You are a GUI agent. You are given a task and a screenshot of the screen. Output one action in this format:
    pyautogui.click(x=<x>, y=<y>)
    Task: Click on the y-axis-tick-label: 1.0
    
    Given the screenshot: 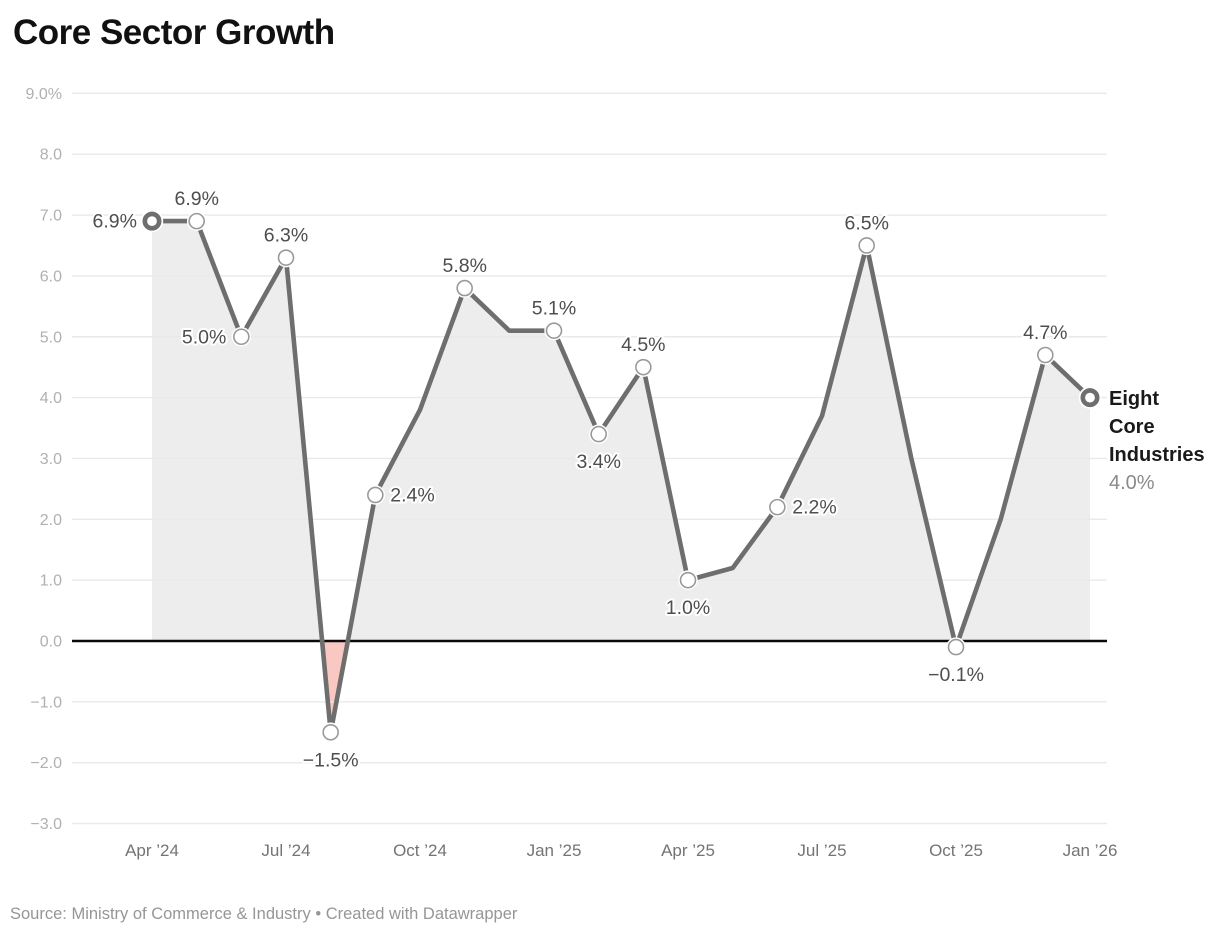 What is the action you would take?
    pyautogui.click(x=51, y=581)
    